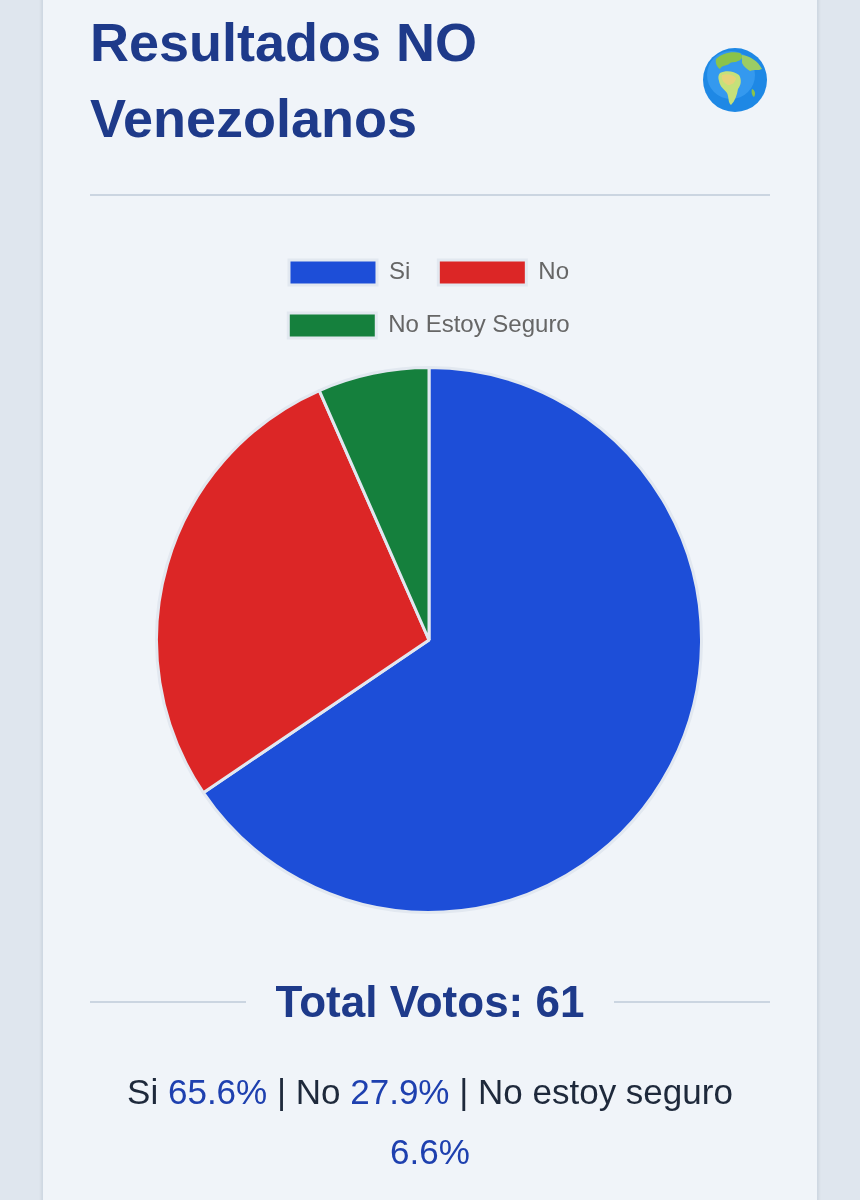 The width and height of the screenshot is (860, 1200). What do you see at coordinates (284, 80) in the screenshot?
I see `chart-title: Resultados NO Venezolanos` at bounding box center [284, 80].